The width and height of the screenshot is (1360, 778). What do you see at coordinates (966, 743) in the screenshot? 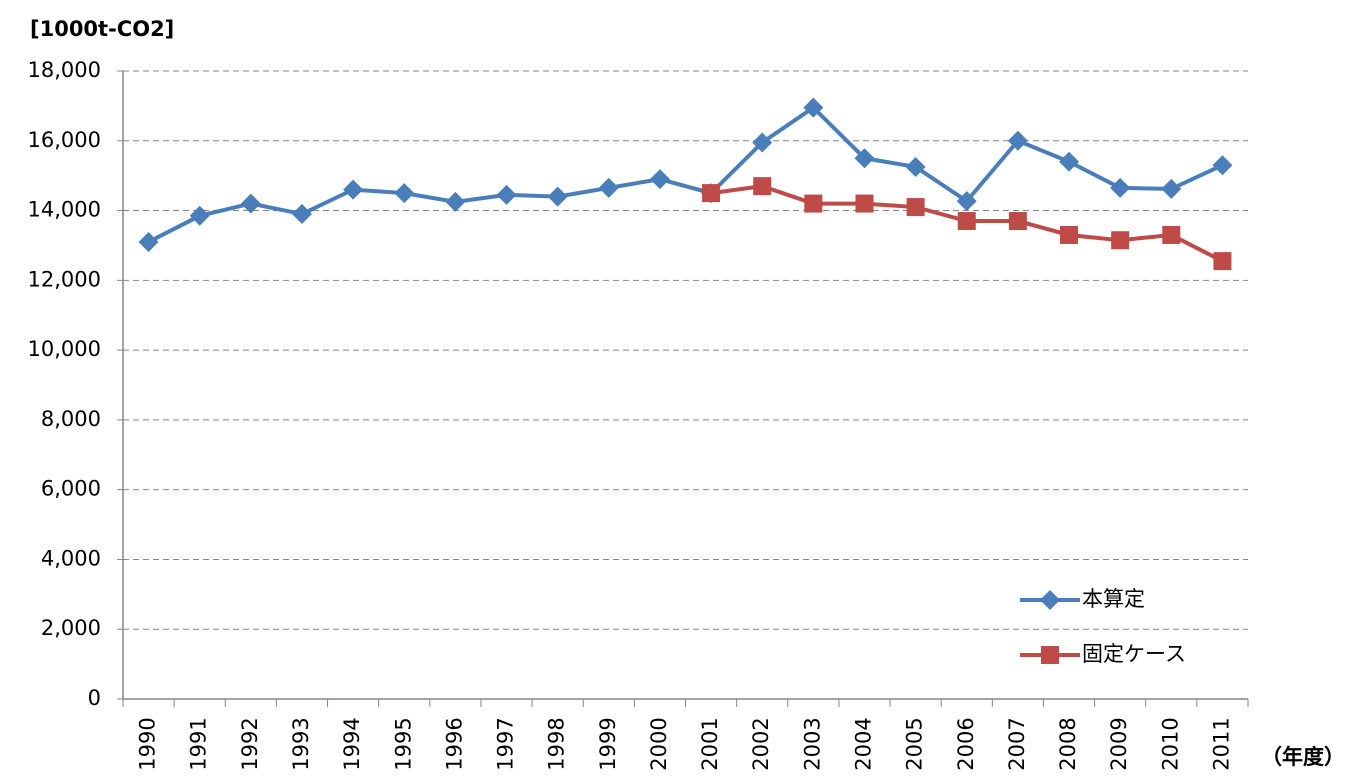
I see `x-tick-label: 2006` at bounding box center [966, 743].